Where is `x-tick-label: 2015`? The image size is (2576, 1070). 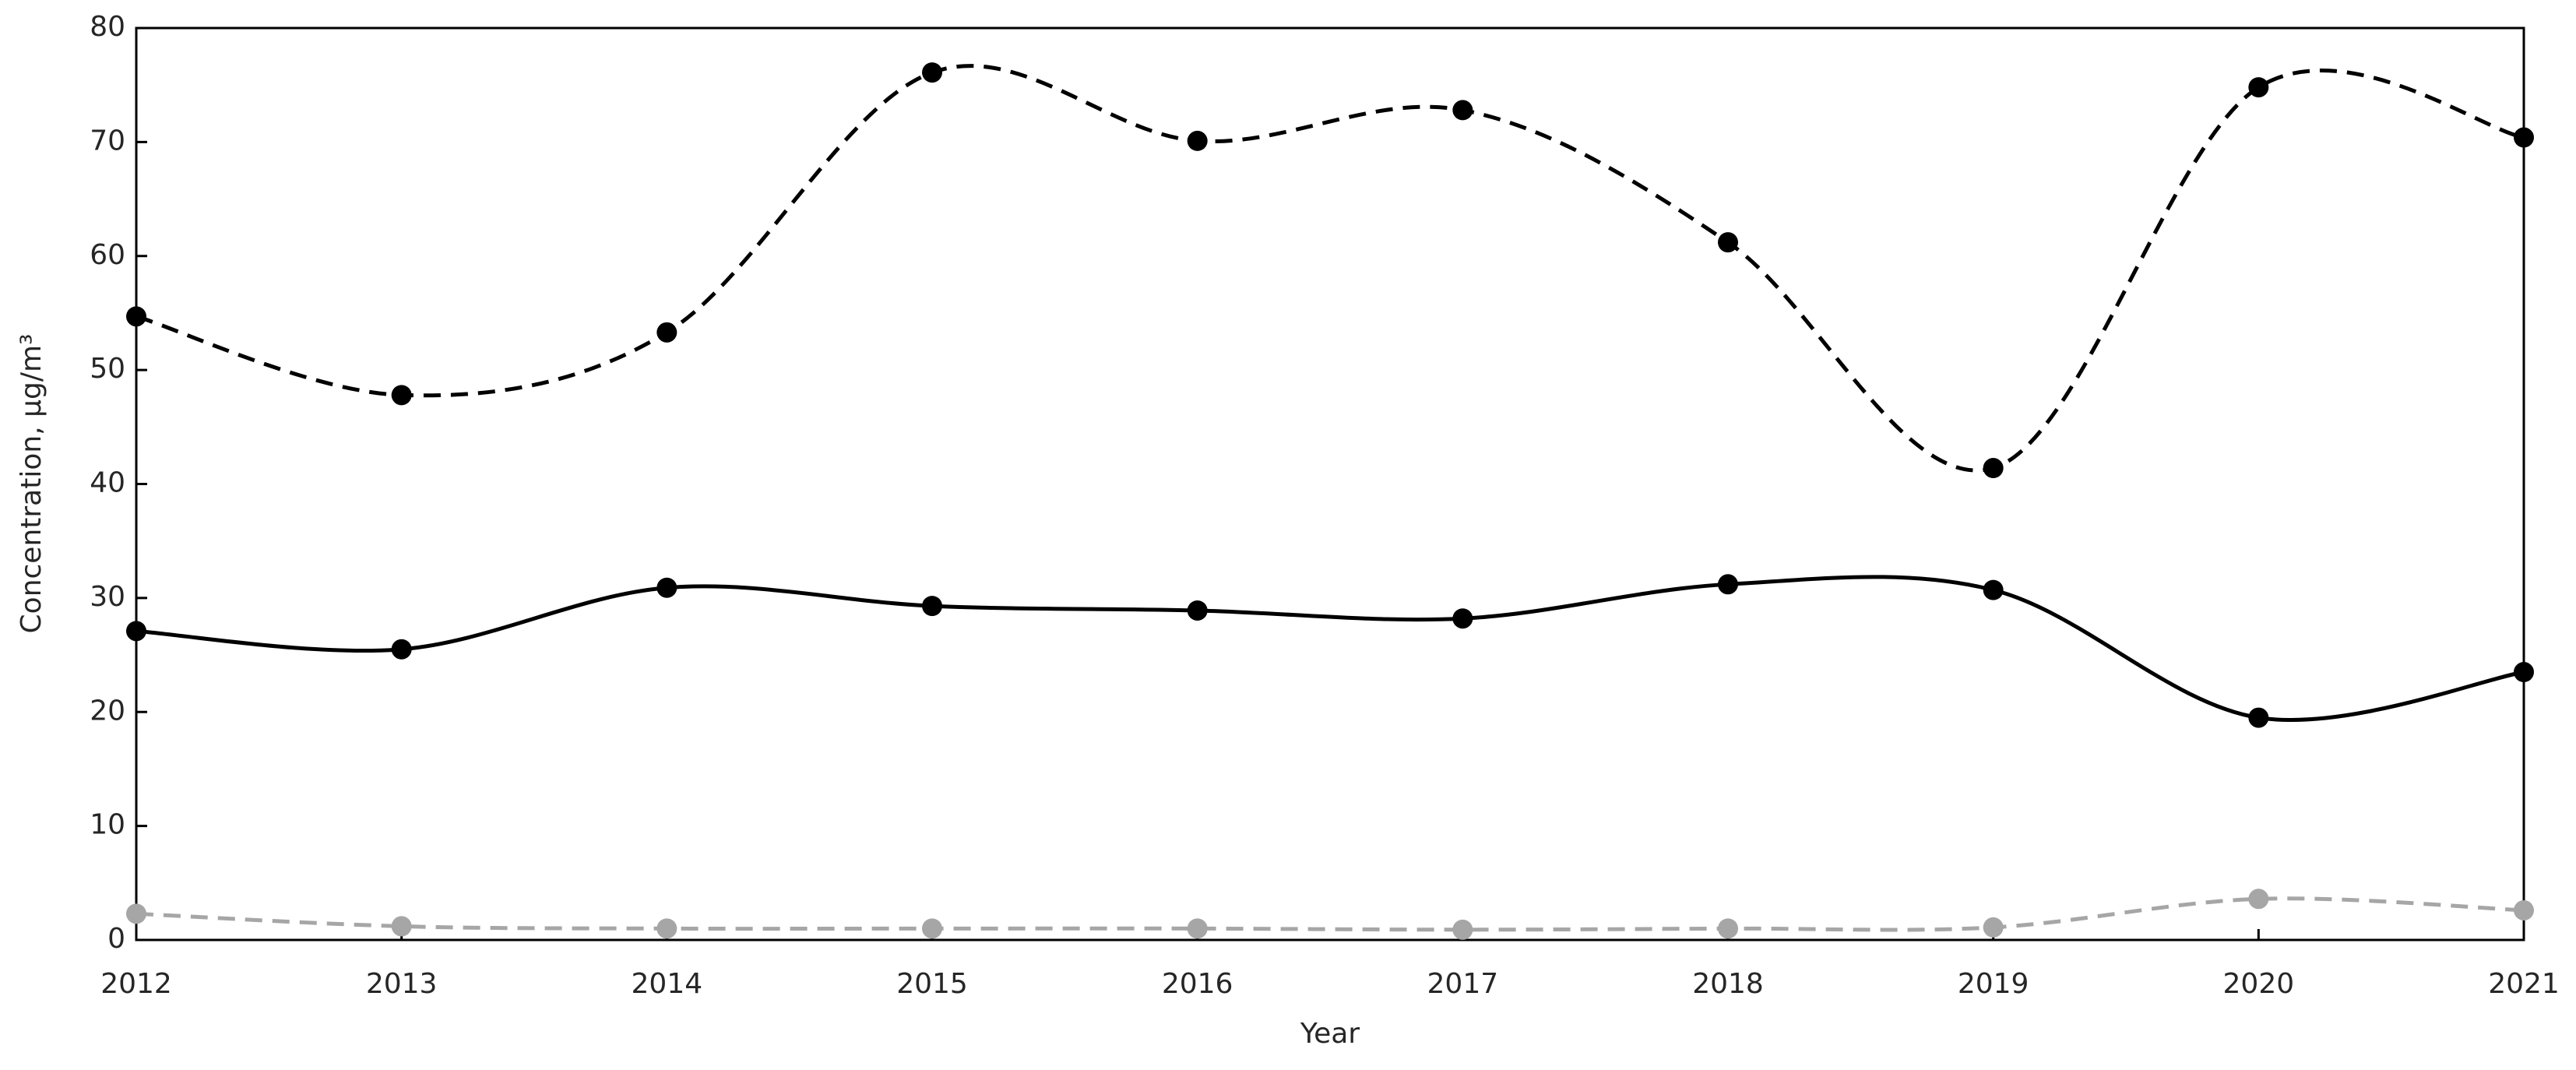 x-tick-label: 2015 is located at coordinates (932, 984).